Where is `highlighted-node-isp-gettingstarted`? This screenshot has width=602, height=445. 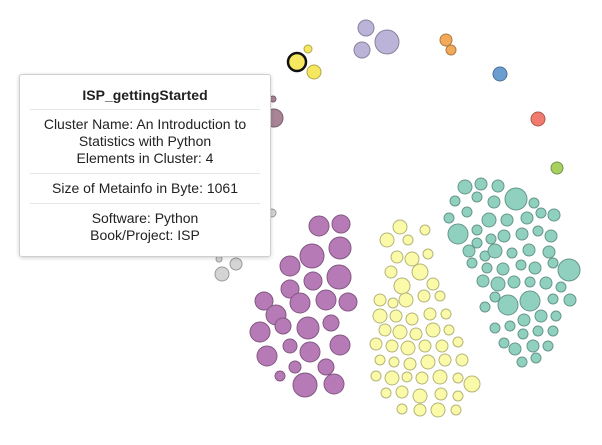
highlighted-node-isp-gettingstarted is located at coordinates (297, 62).